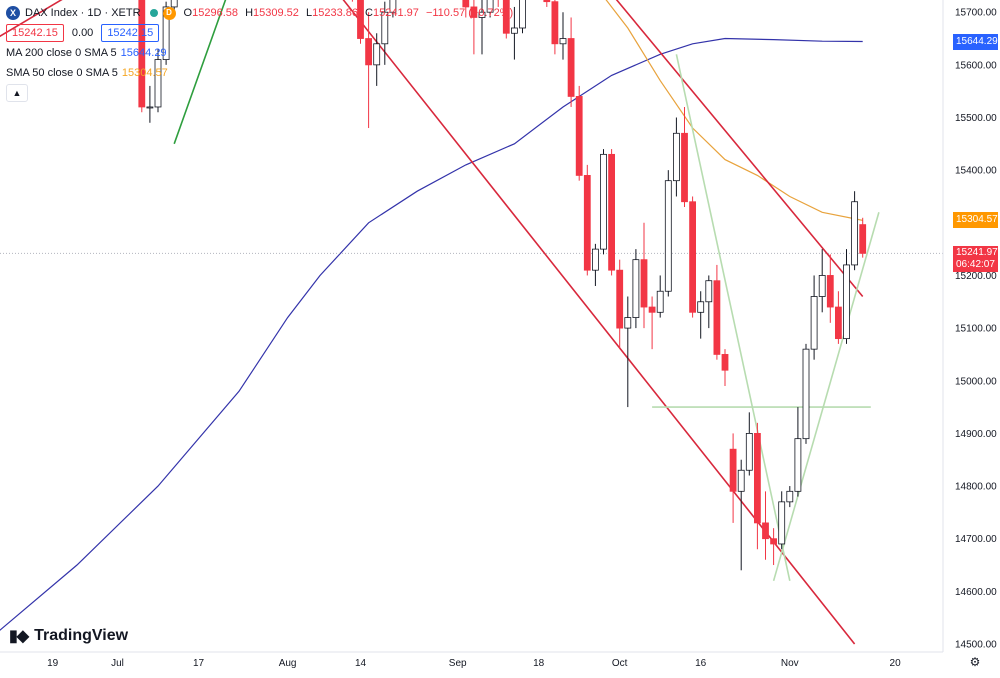 The image size is (1000, 678). Describe the element at coordinates (976, 118) in the screenshot. I see `y-tick-label: 15500.00` at that location.